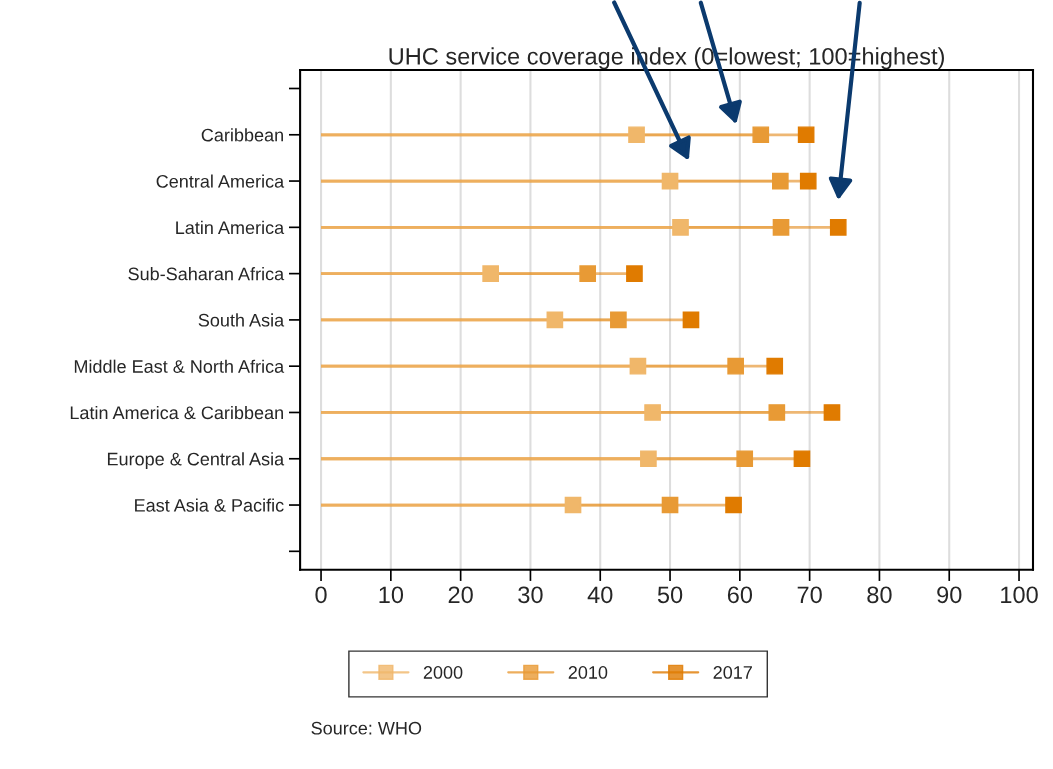 This screenshot has width=1053, height=769. I want to click on y-tick-label: Europe & Central Asia, so click(196, 461).